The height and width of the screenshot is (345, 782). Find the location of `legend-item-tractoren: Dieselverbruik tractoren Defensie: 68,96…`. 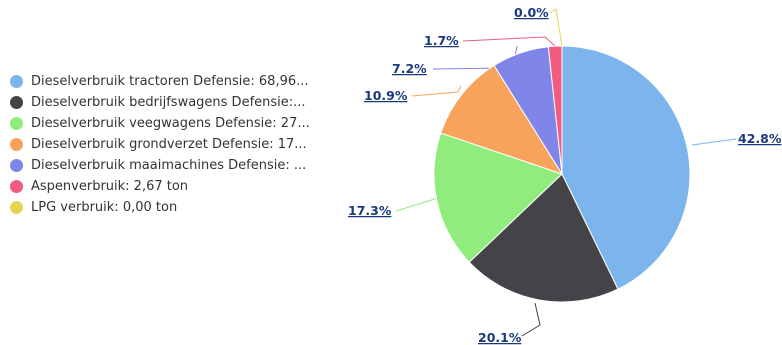

legend-item-tractoren: Dieselverbruik tractoren Defensie: 68,96… is located at coordinates (180, 81).